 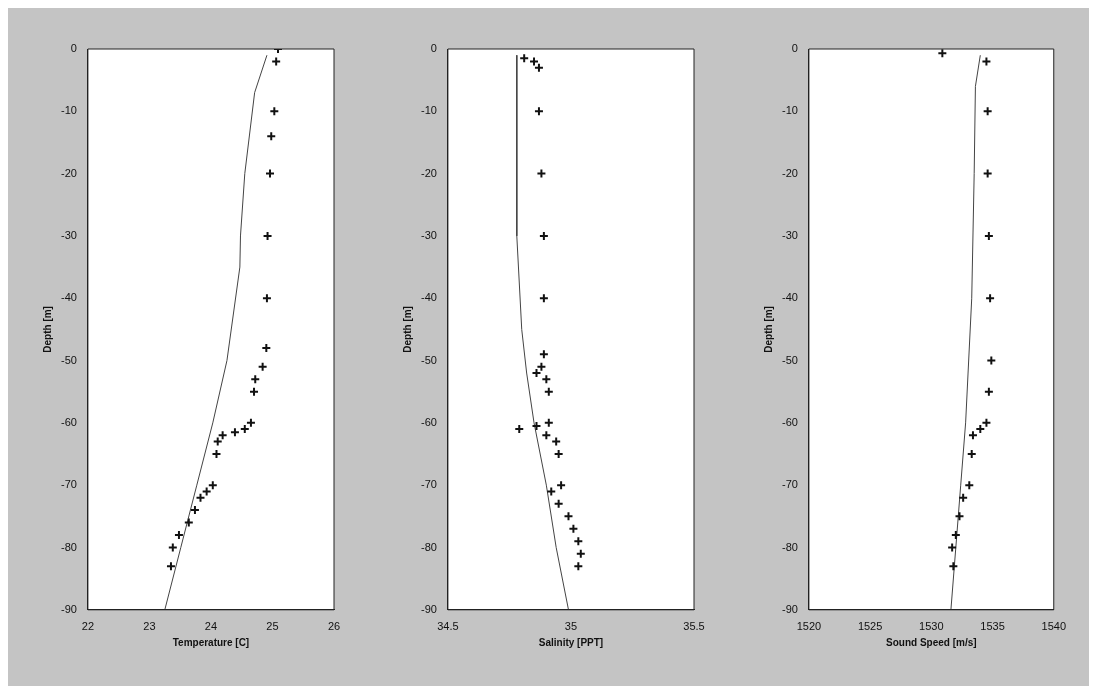 I want to click on x-axis-title: Sound Speed [m/s], so click(x=931, y=642).